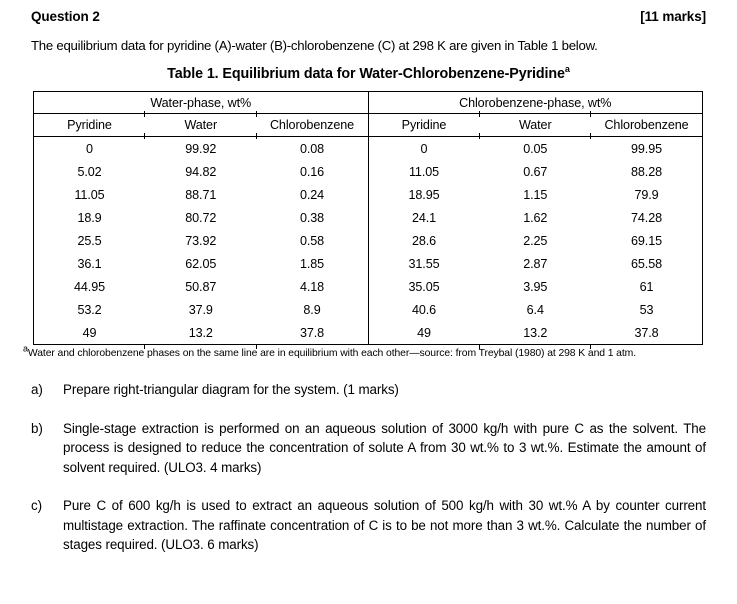 This screenshot has width=737, height=604. What do you see at coordinates (201, 171) in the screenshot?
I see `table-cell: 94.82` at bounding box center [201, 171].